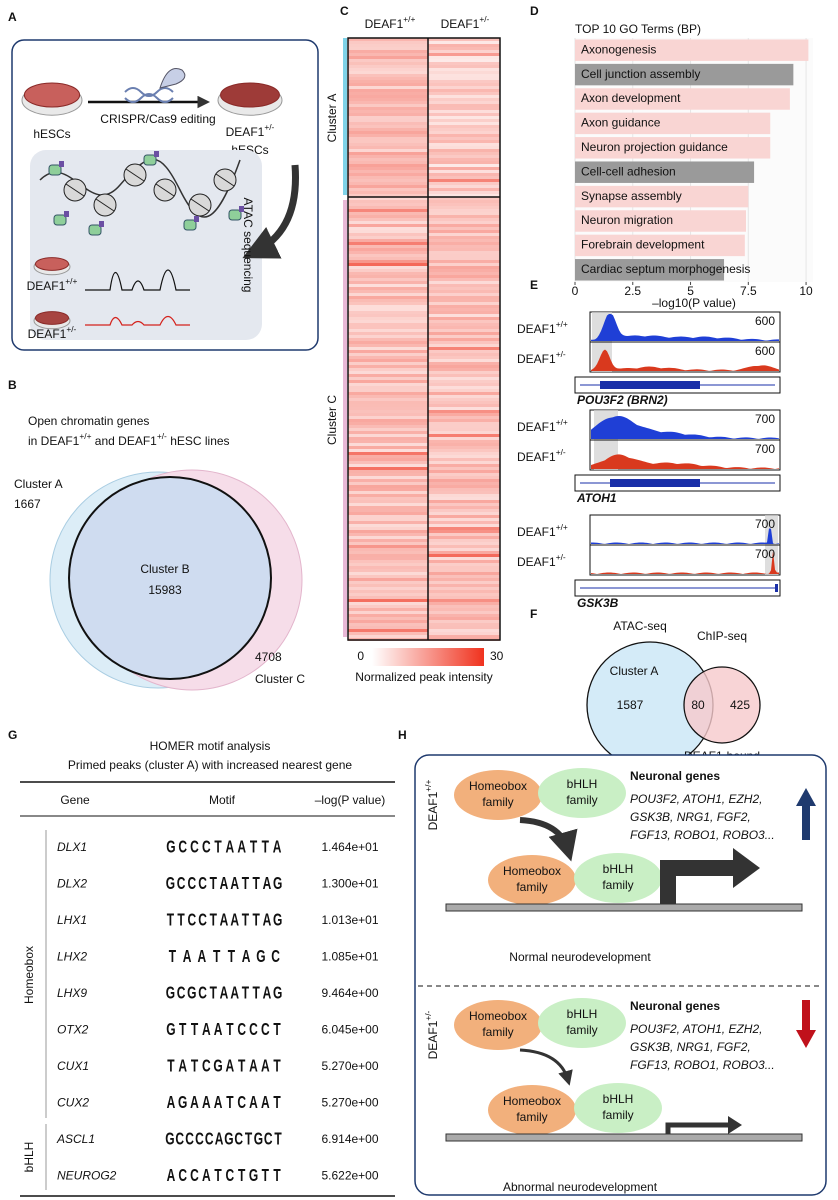  What do you see at coordinates (631, 196) in the screenshot?
I see `category-label: Synapse assembly` at bounding box center [631, 196].